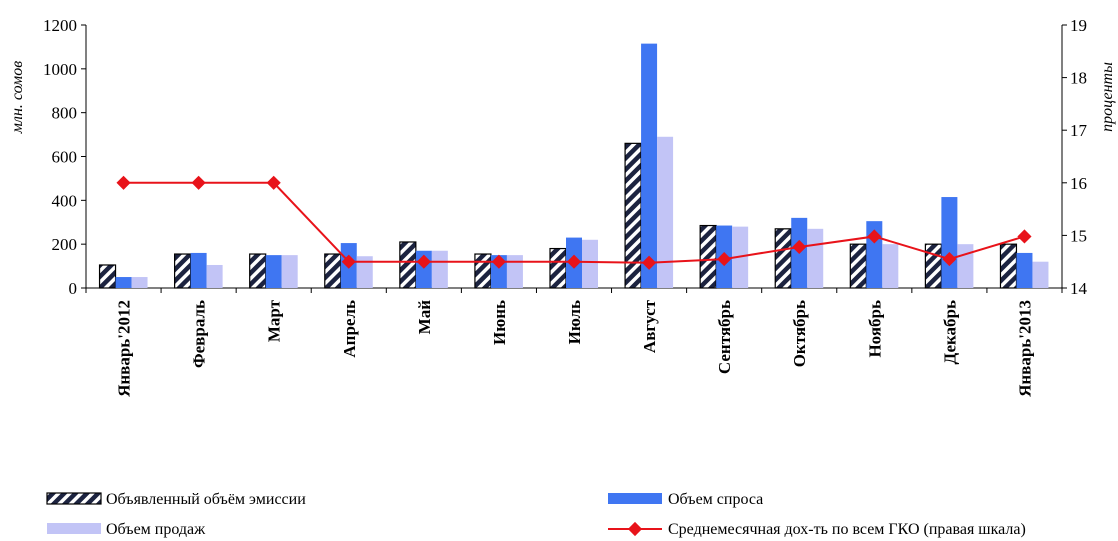 Image resolution: width=1118 pixels, height=541 pixels. What do you see at coordinates (349, 329) in the screenshot?
I see `category-label: Апрель` at bounding box center [349, 329].